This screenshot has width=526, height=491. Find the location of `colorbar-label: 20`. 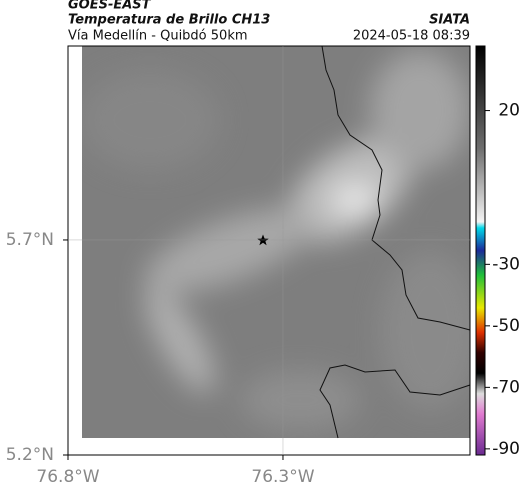

colorbar-label: 20 is located at coordinates (509, 111).